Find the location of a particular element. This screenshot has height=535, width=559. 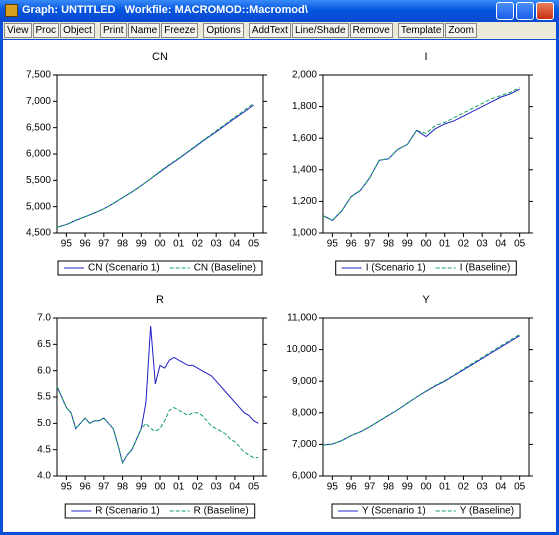

legend-label: CN (Scenario 1) is located at coordinates (124, 268).